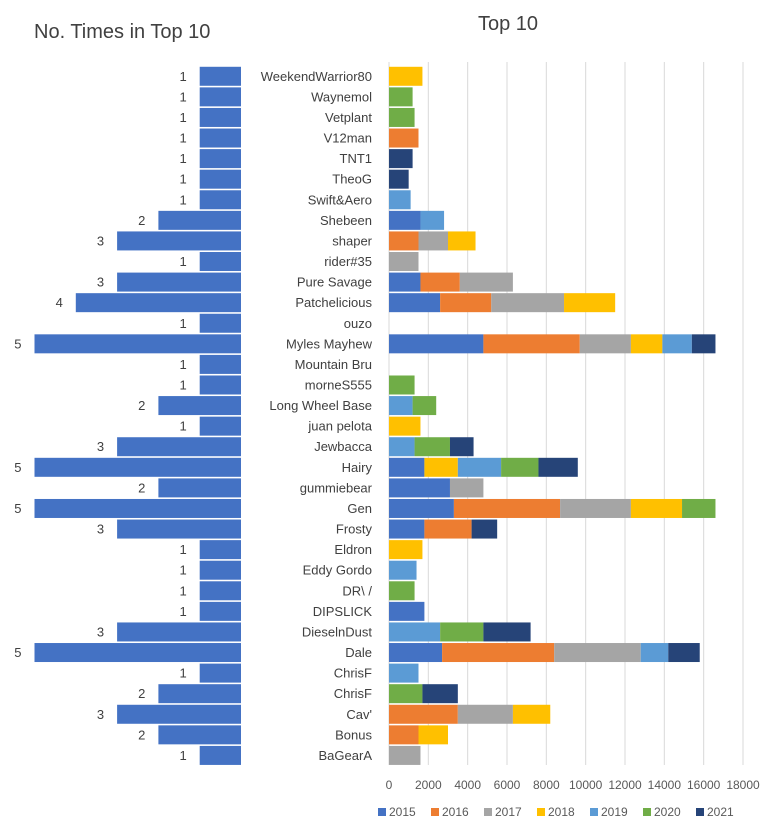  What do you see at coordinates (337, 570) in the screenshot?
I see `category-label: Eddy Gordo` at bounding box center [337, 570].